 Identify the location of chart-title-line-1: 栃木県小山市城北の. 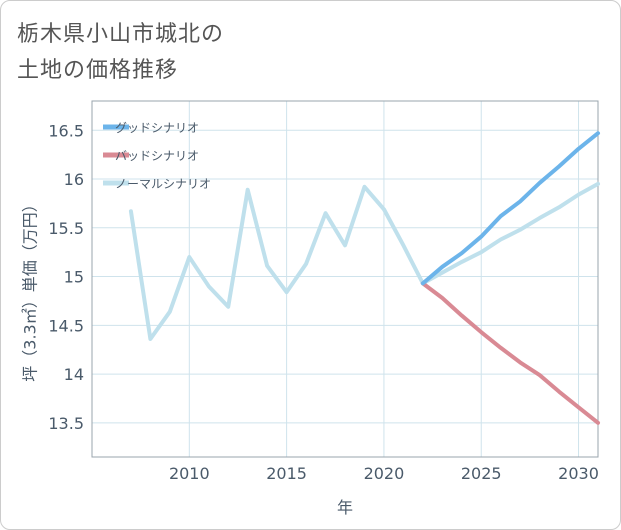
(121, 34).